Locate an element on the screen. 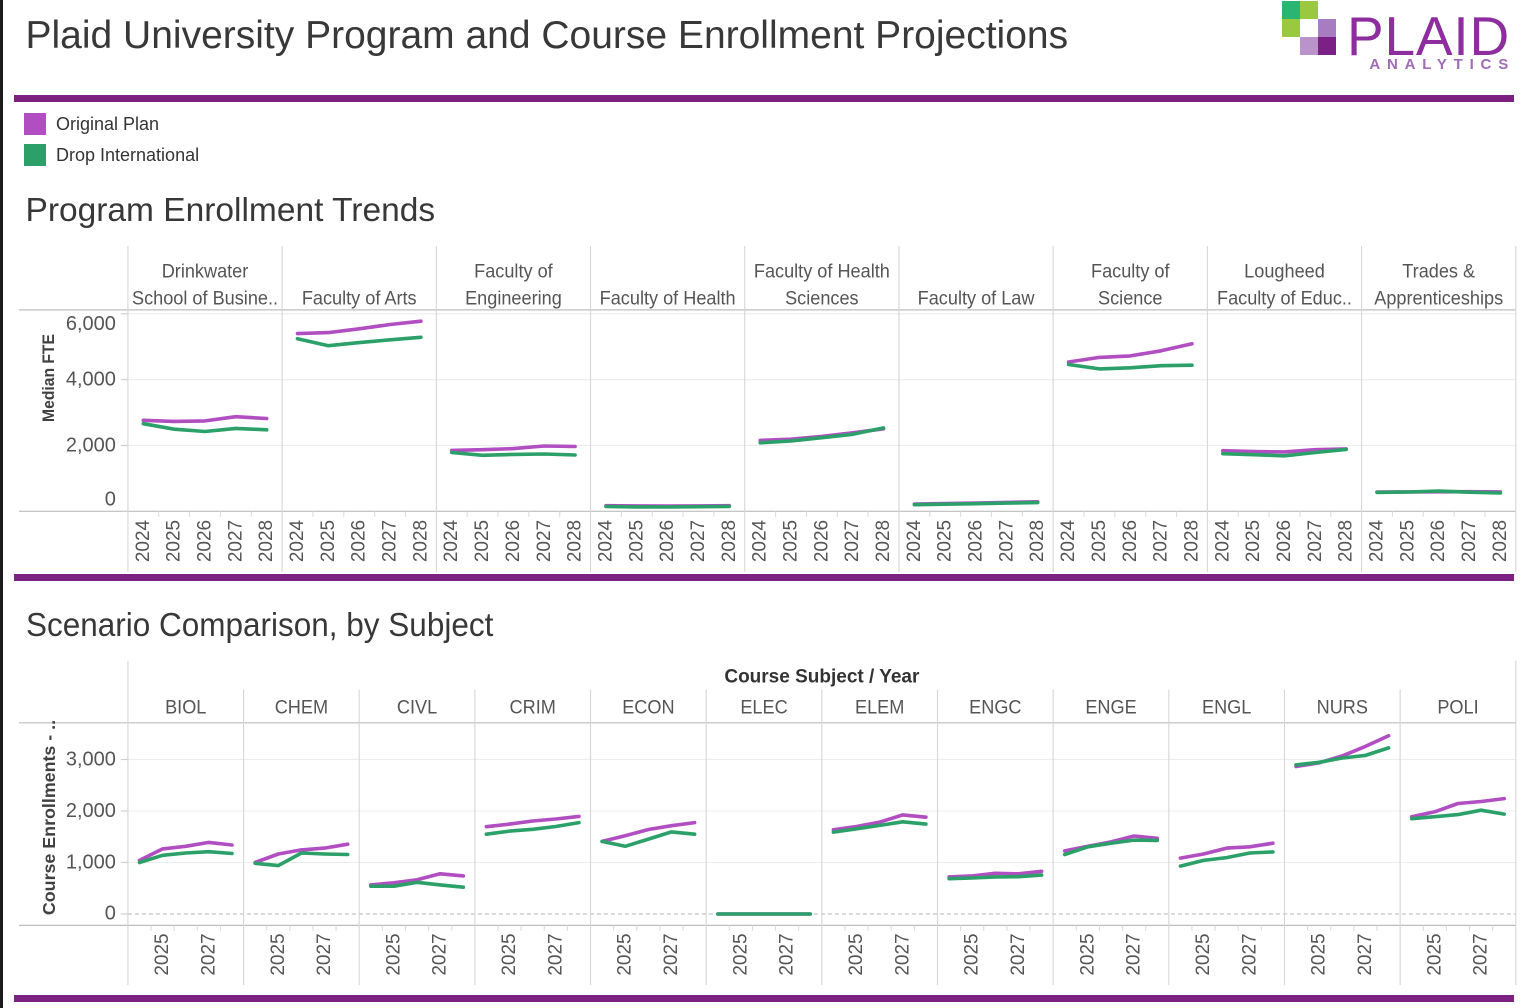 This screenshot has width=1528, height=1008. panel-header: ECON is located at coordinates (648, 707).